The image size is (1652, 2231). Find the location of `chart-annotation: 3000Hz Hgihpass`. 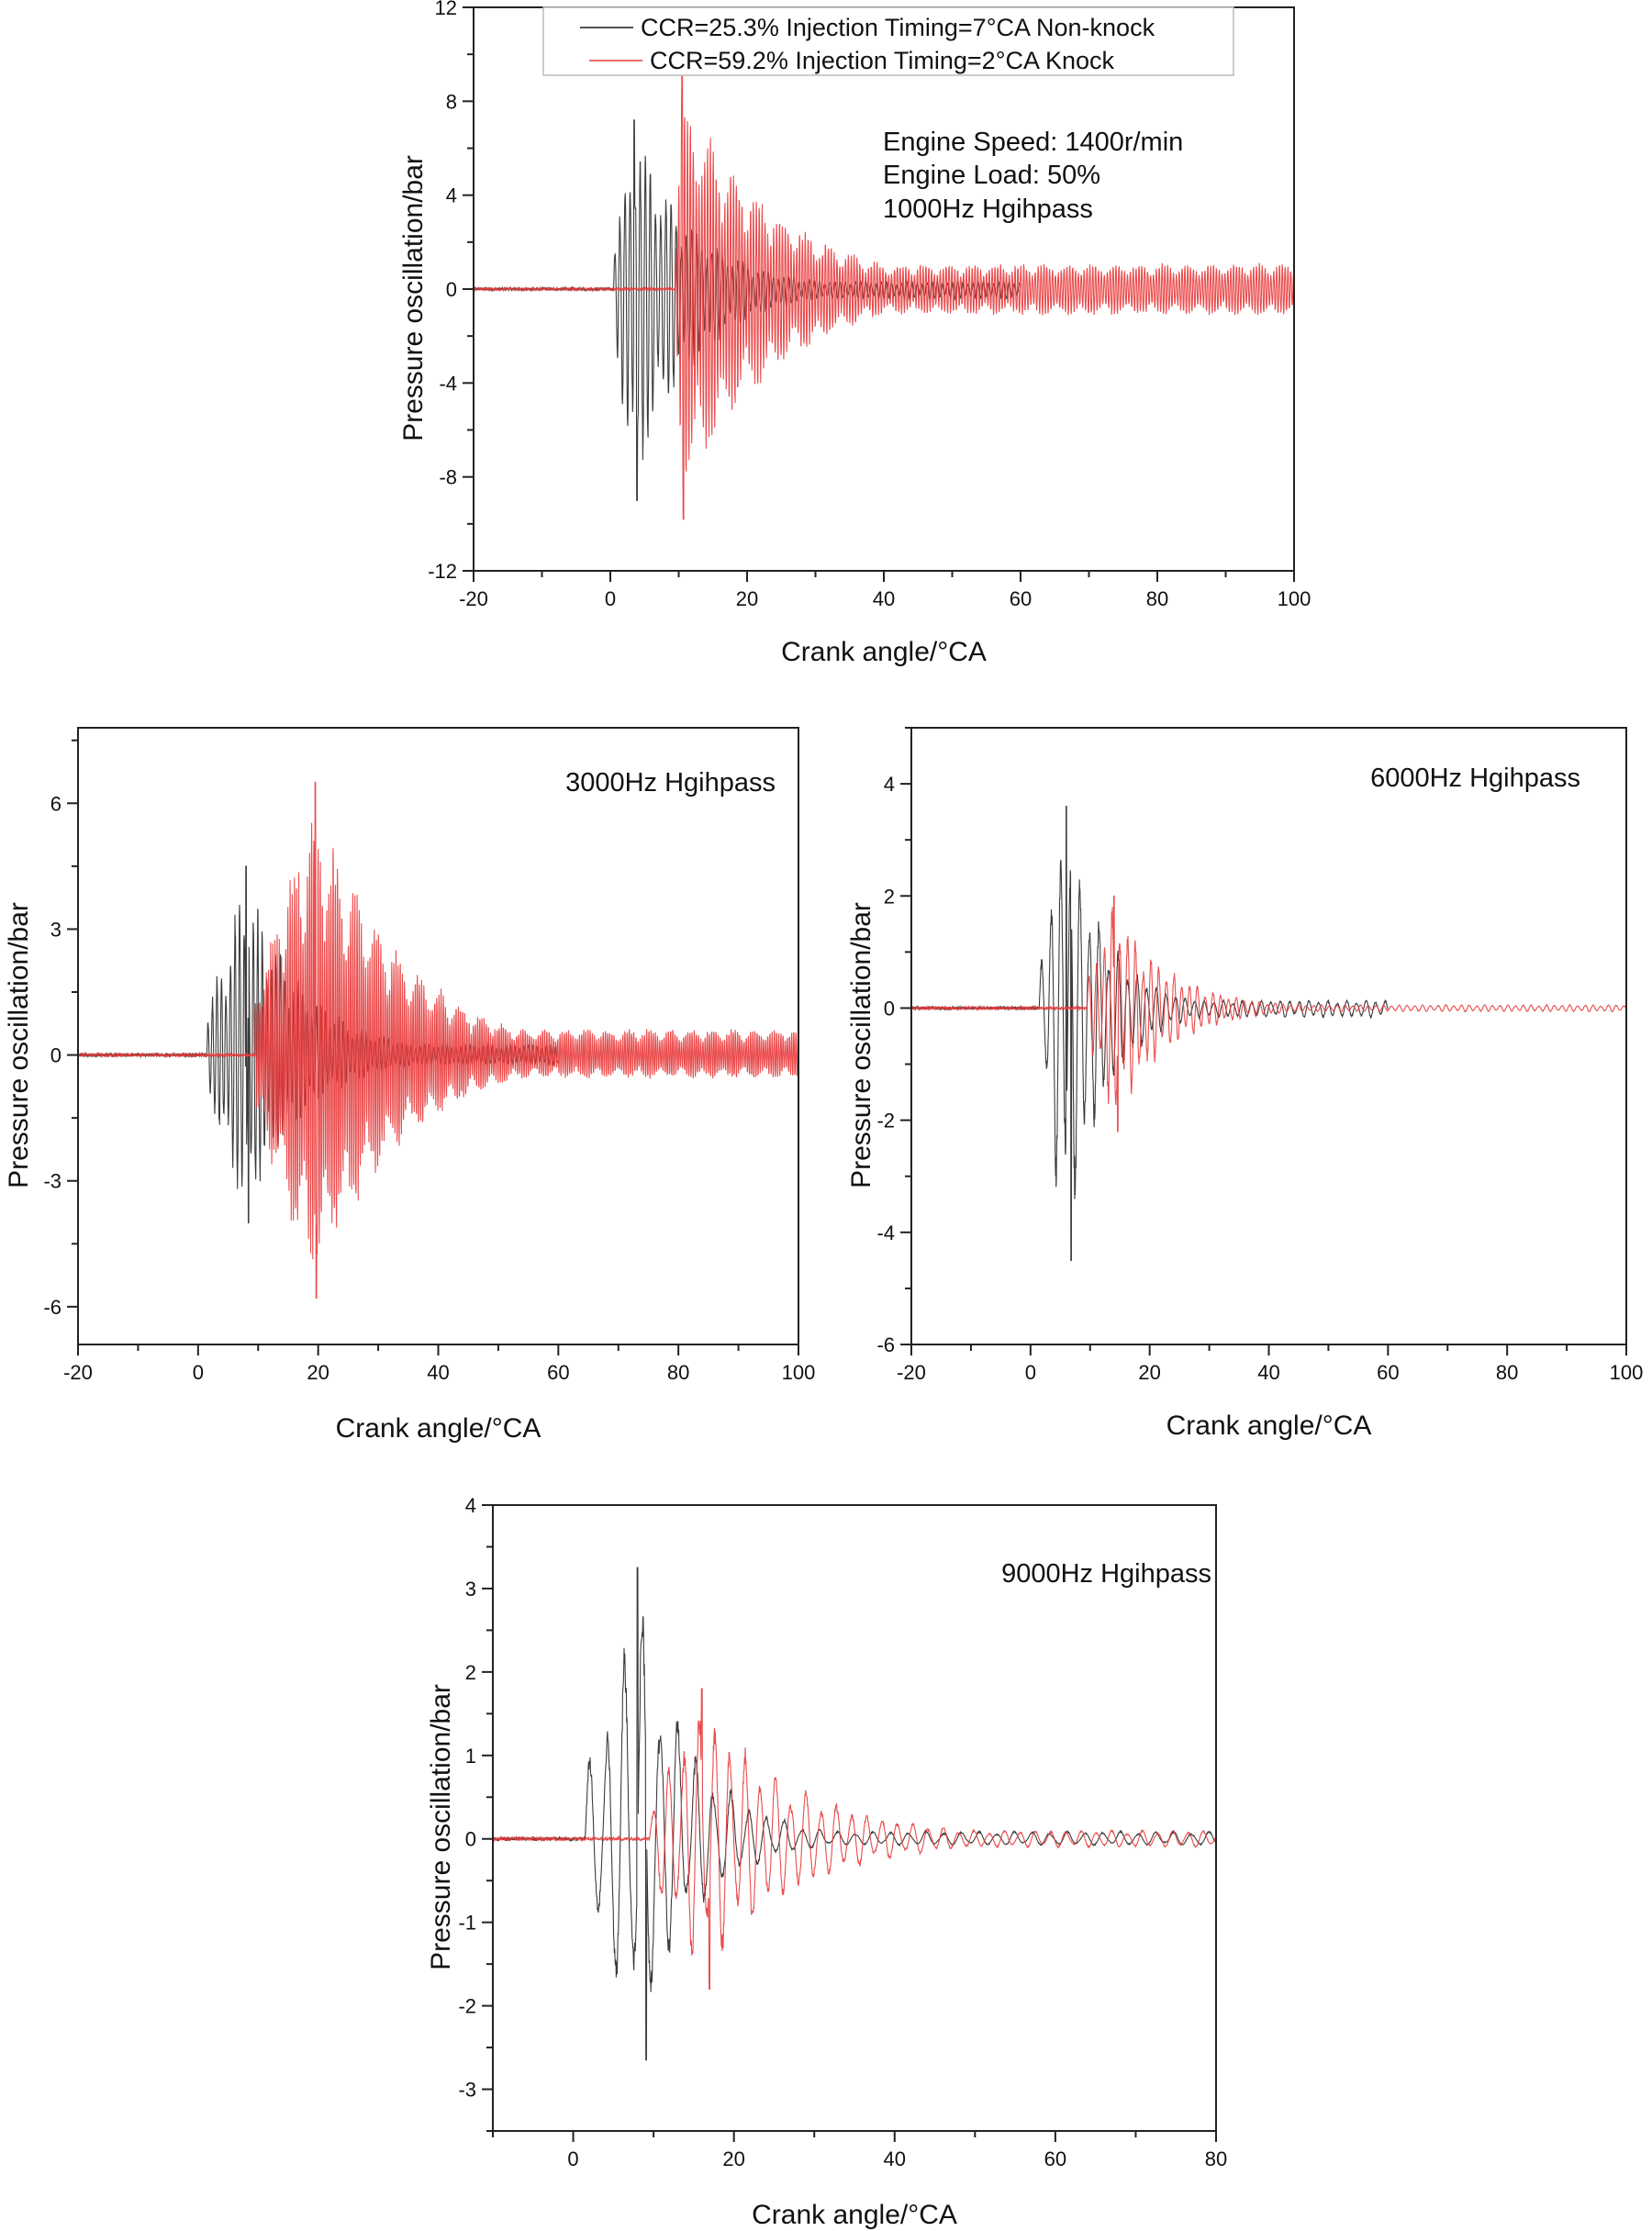

chart-annotation: 3000Hz Hgihpass is located at coordinates (671, 783).